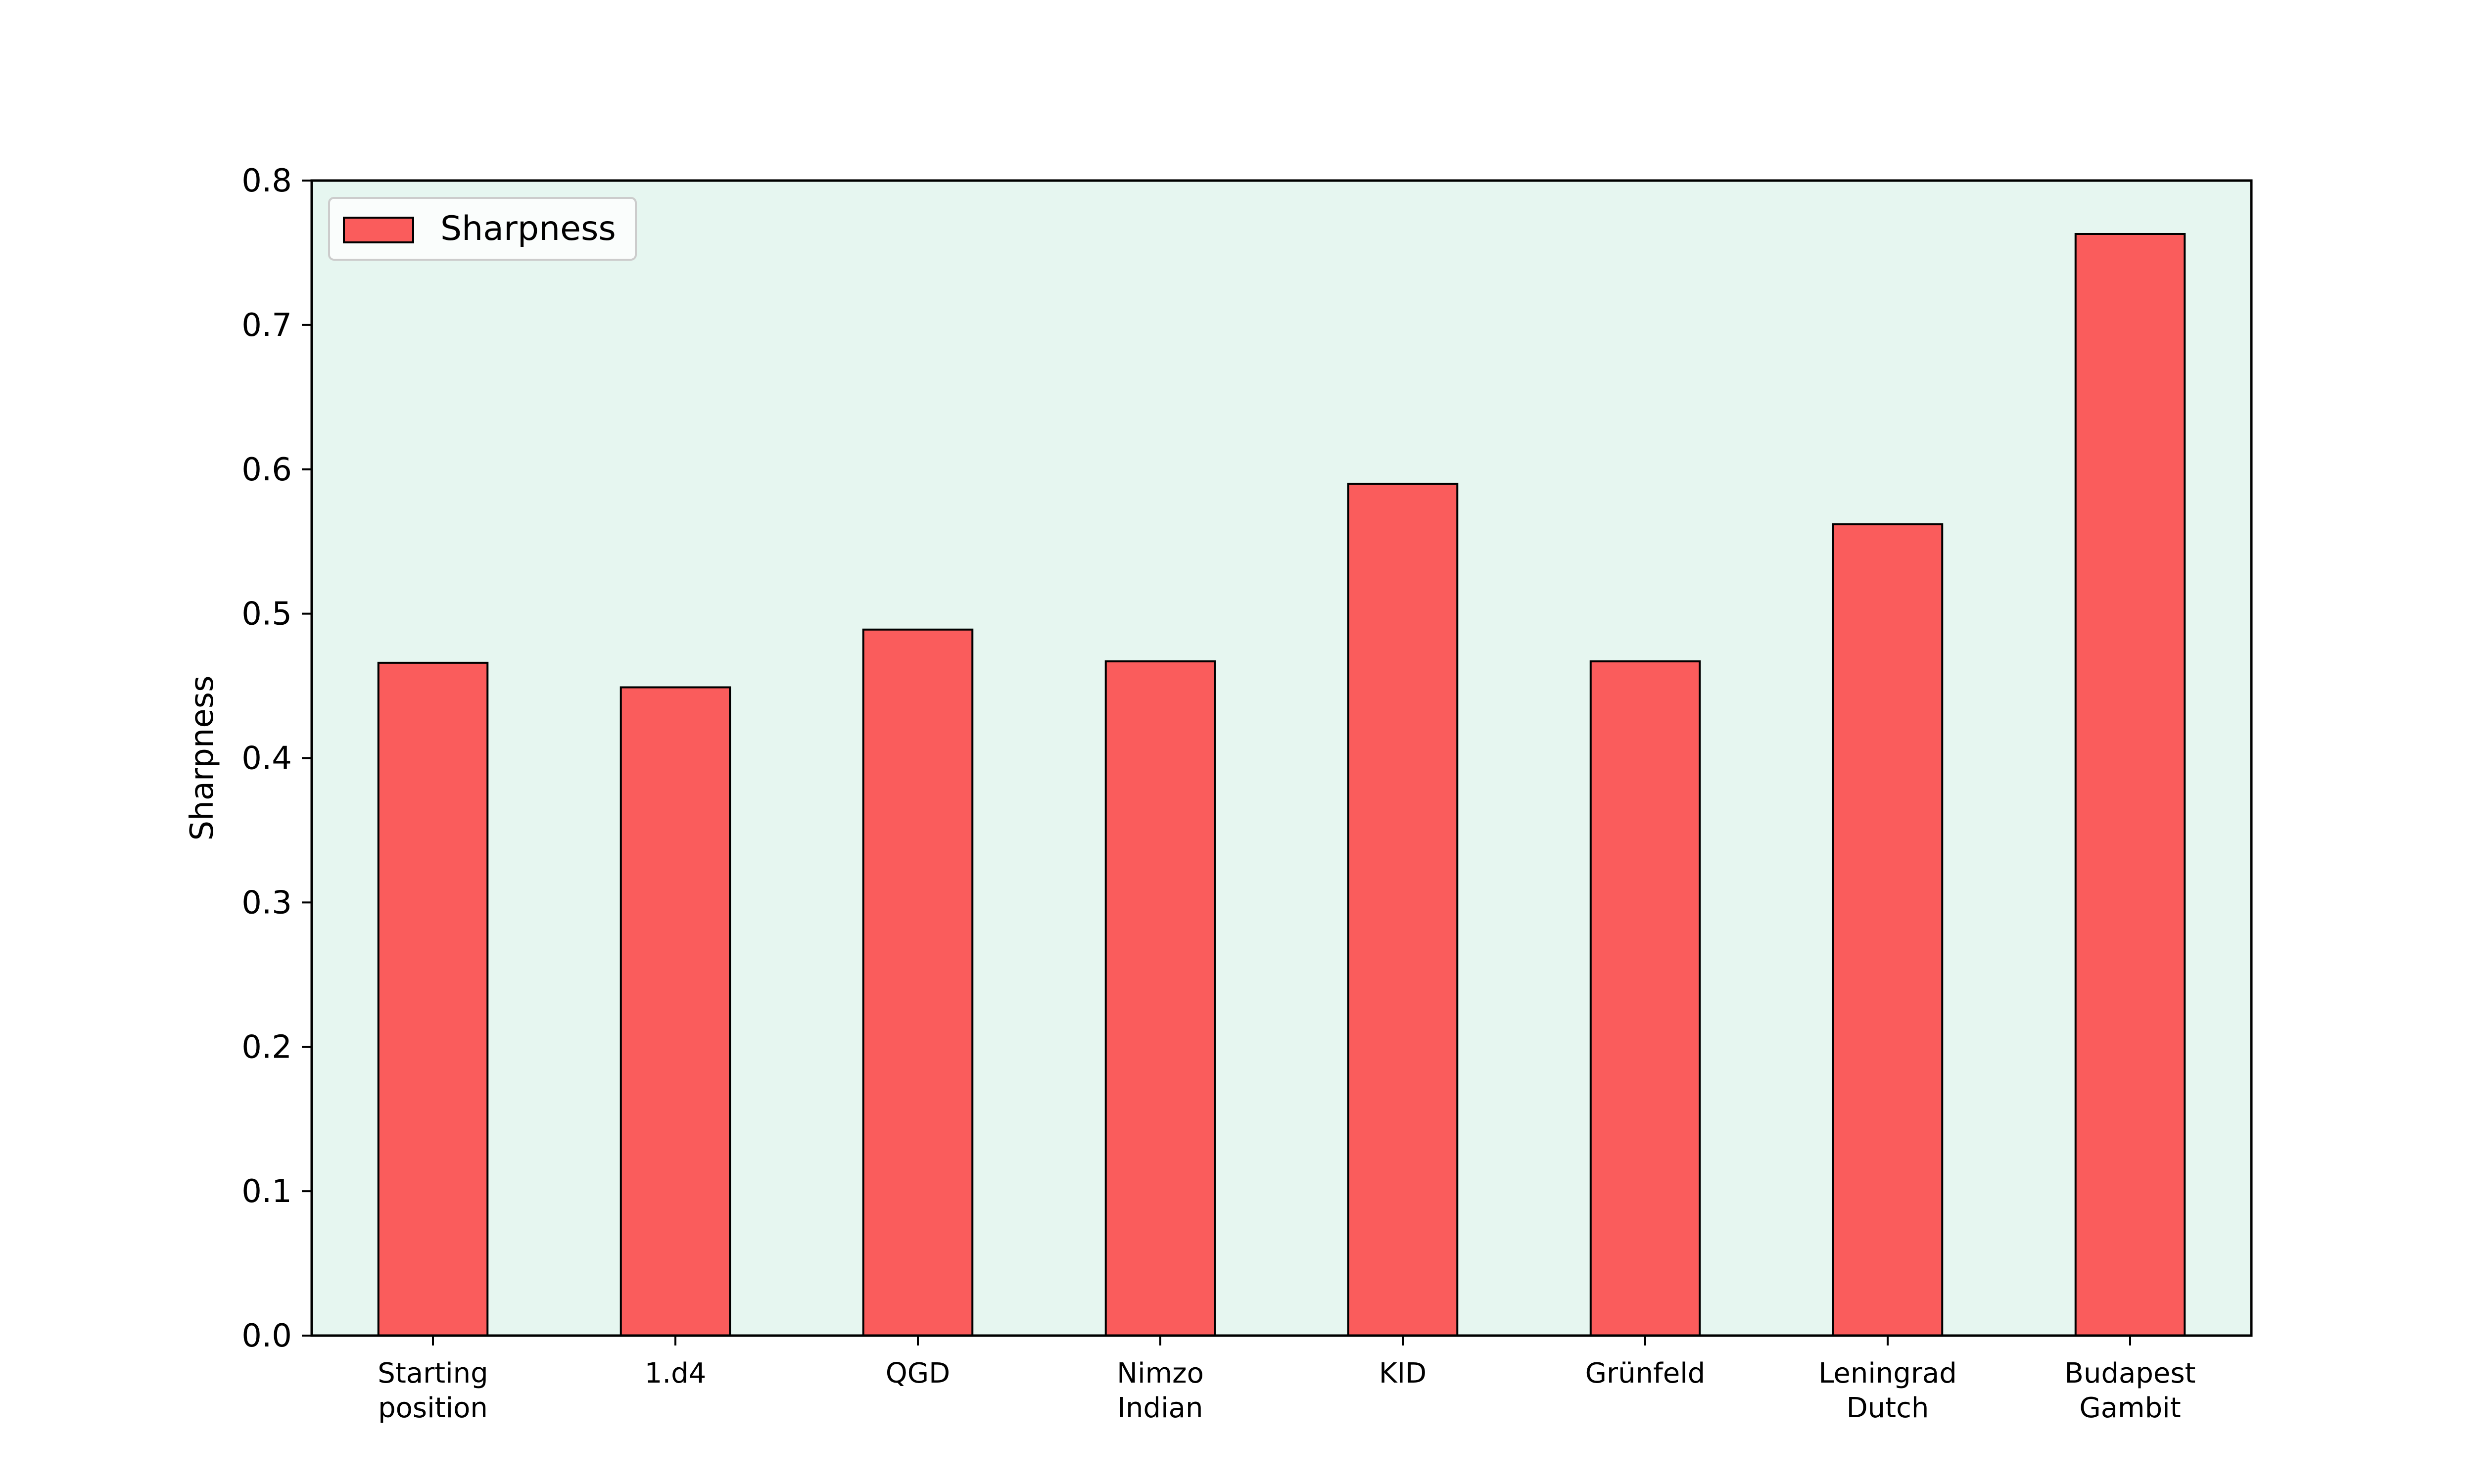 The image size is (2474, 1484). What do you see at coordinates (1888, 1408) in the screenshot?
I see `x-tick-label-6-line-1: Dutch` at bounding box center [1888, 1408].